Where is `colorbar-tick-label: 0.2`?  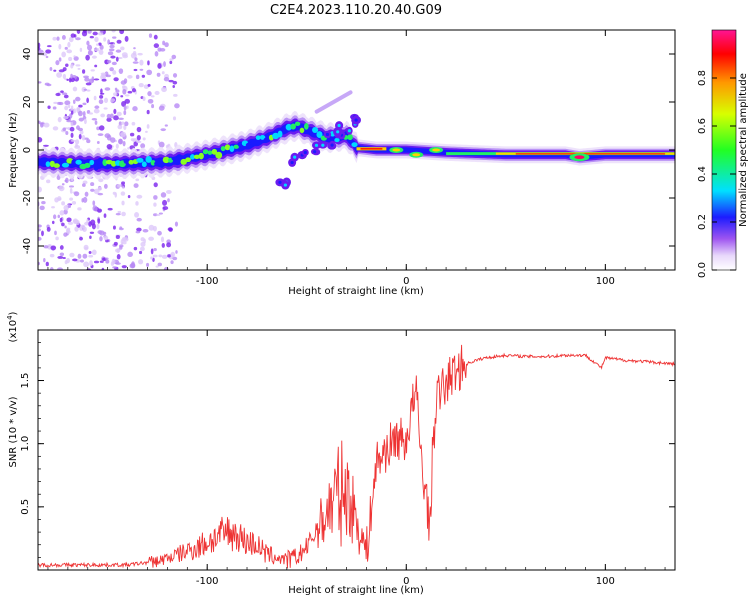 colorbar-tick-label: 0.2 is located at coordinates (702, 222).